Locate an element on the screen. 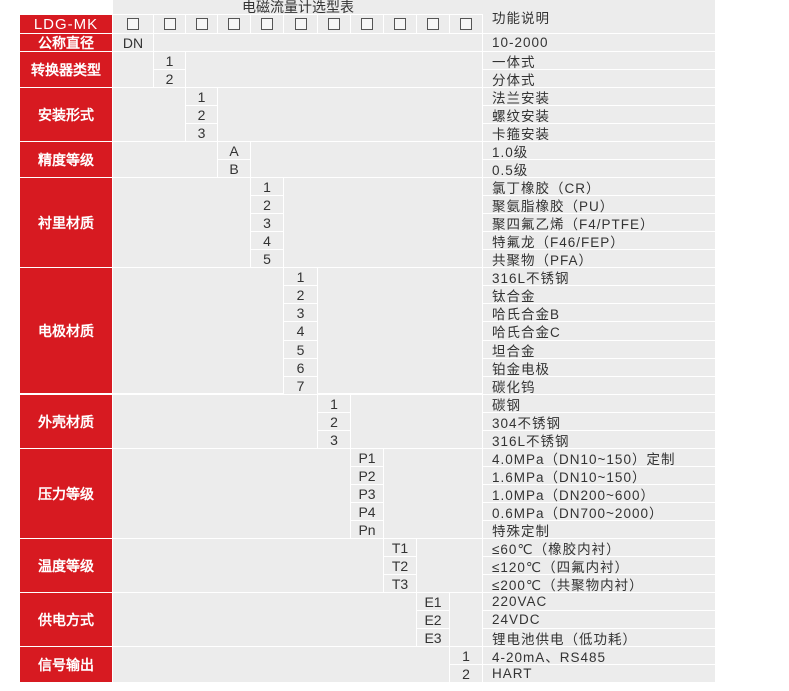  option-description: 1.0级 is located at coordinates (599, 151).